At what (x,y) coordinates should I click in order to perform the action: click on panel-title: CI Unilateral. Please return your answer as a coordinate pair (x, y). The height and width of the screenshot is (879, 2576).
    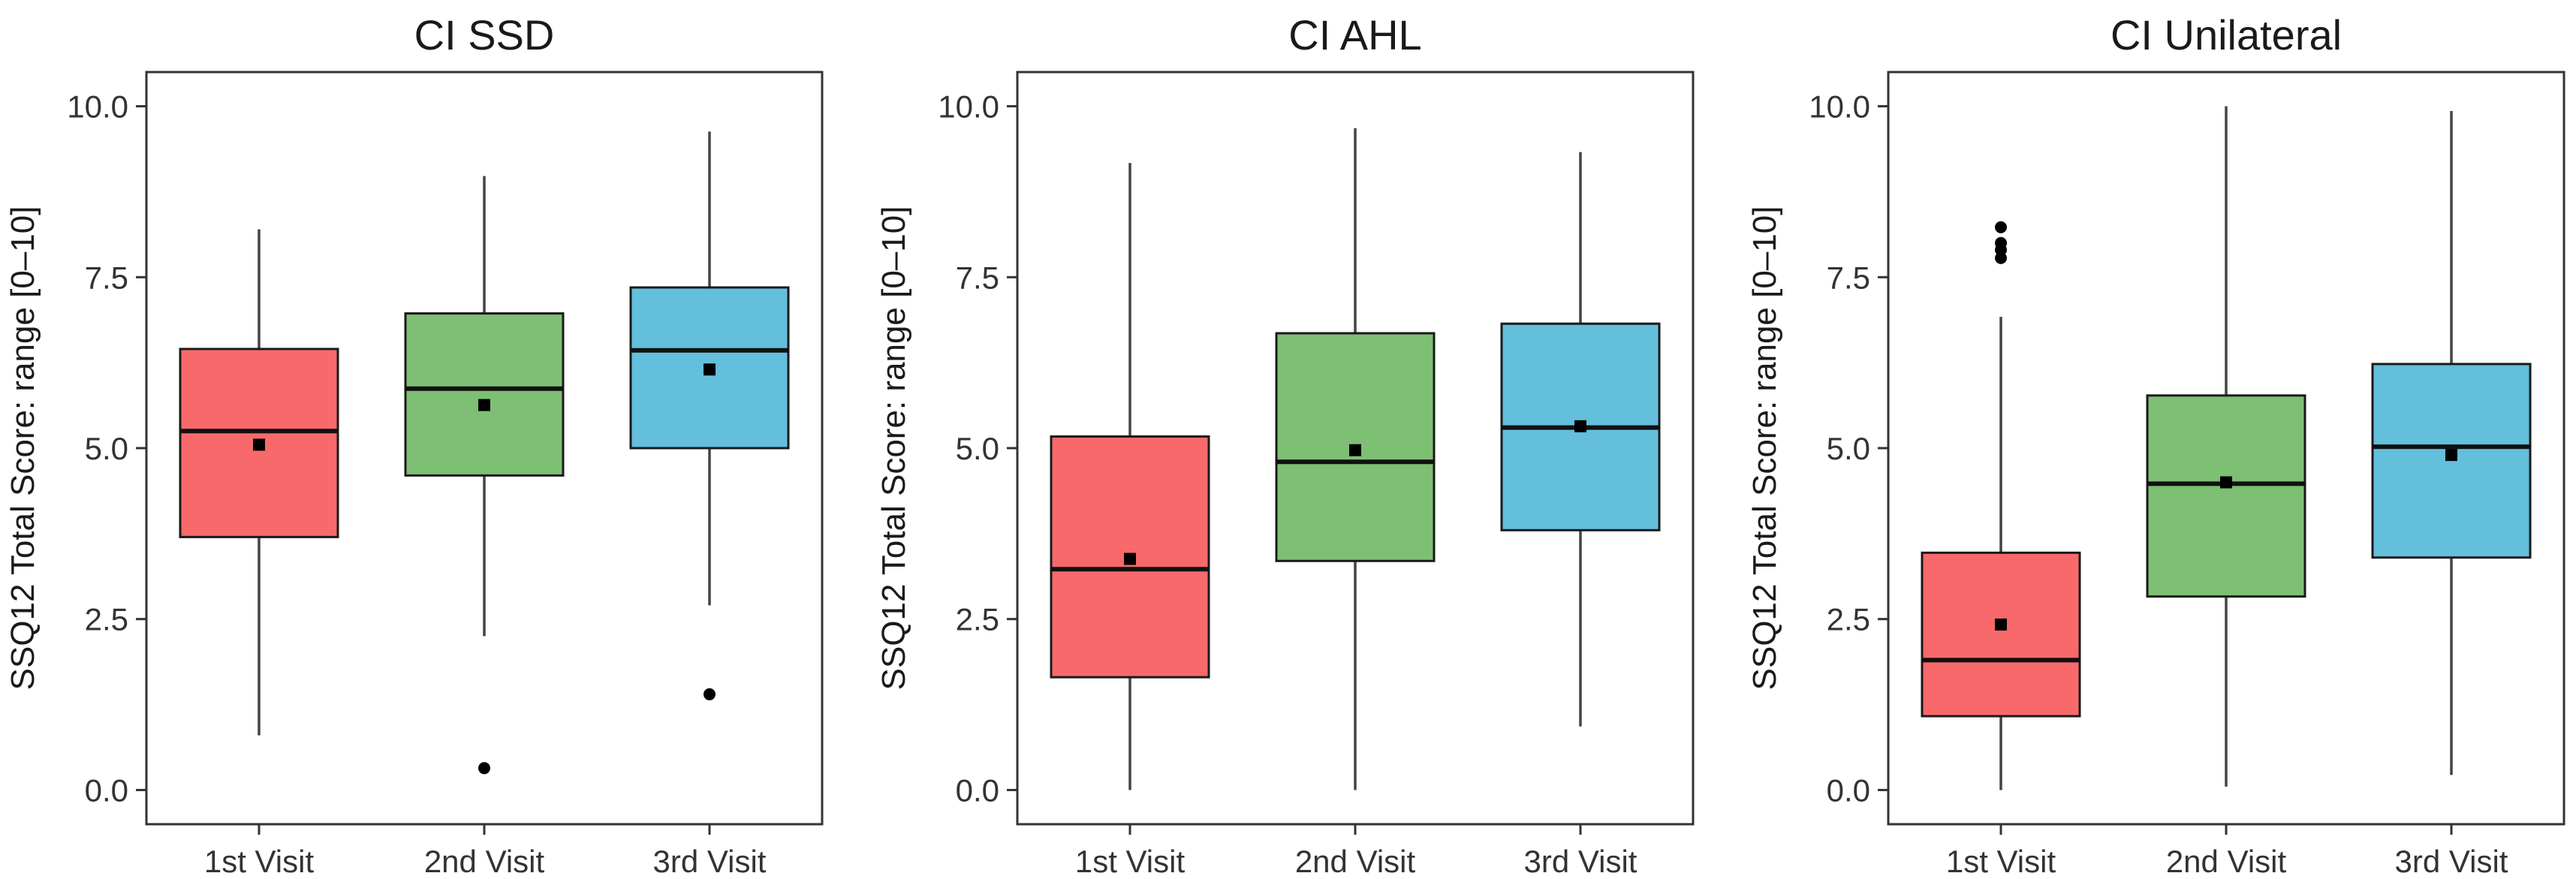
    Looking at the image, I should click on (2226, 35).